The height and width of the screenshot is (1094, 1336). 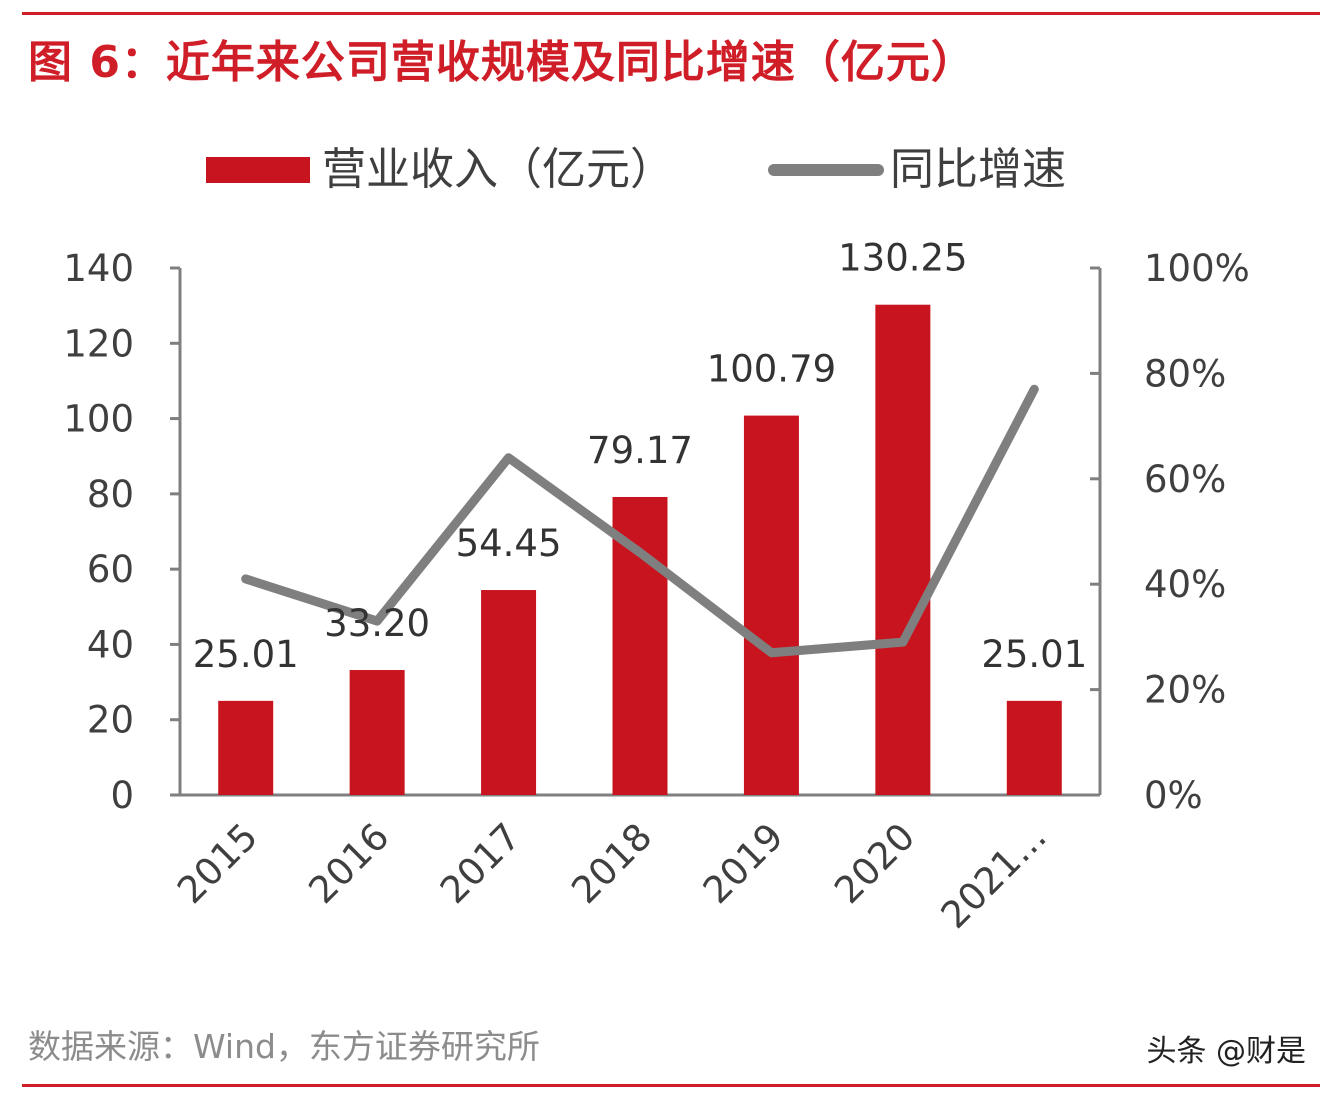 I want to click on y-left-tick-label: 60, so click(x=110, y=569).